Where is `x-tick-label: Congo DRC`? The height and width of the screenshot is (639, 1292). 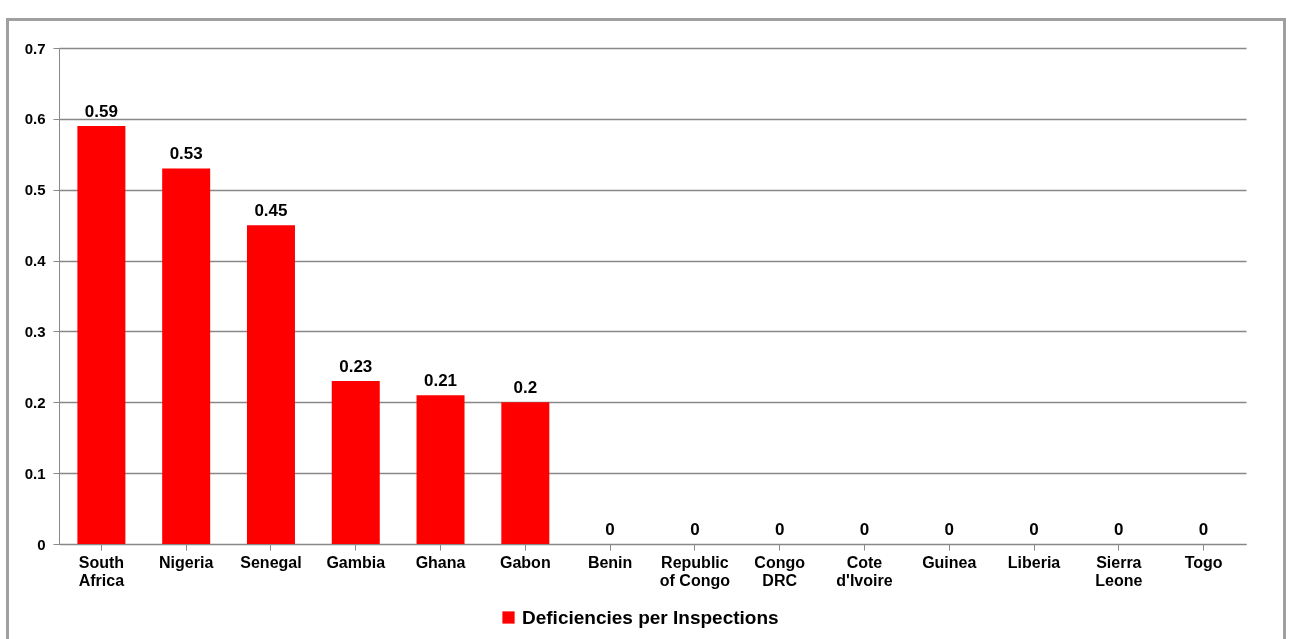 x-tick-label: Congo DRC is located at coordinates (780, 571).